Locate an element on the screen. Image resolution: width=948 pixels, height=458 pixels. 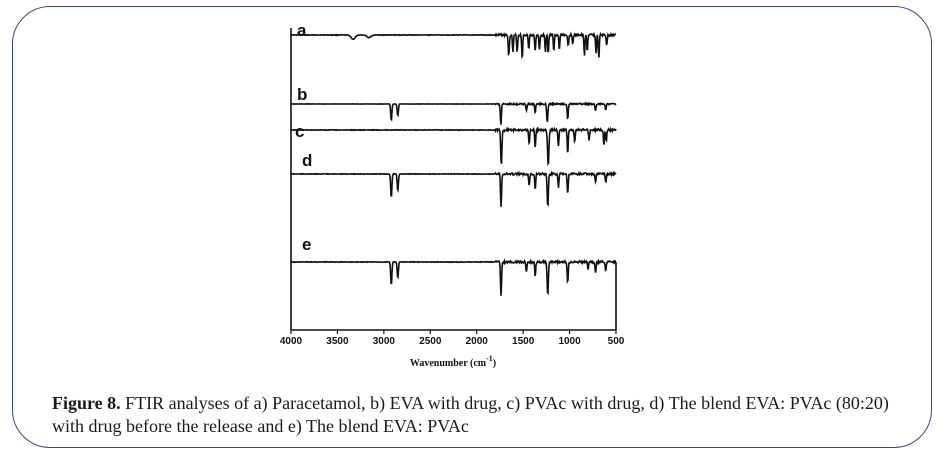
spectrum-line-e is located at coordinates (453, 276).